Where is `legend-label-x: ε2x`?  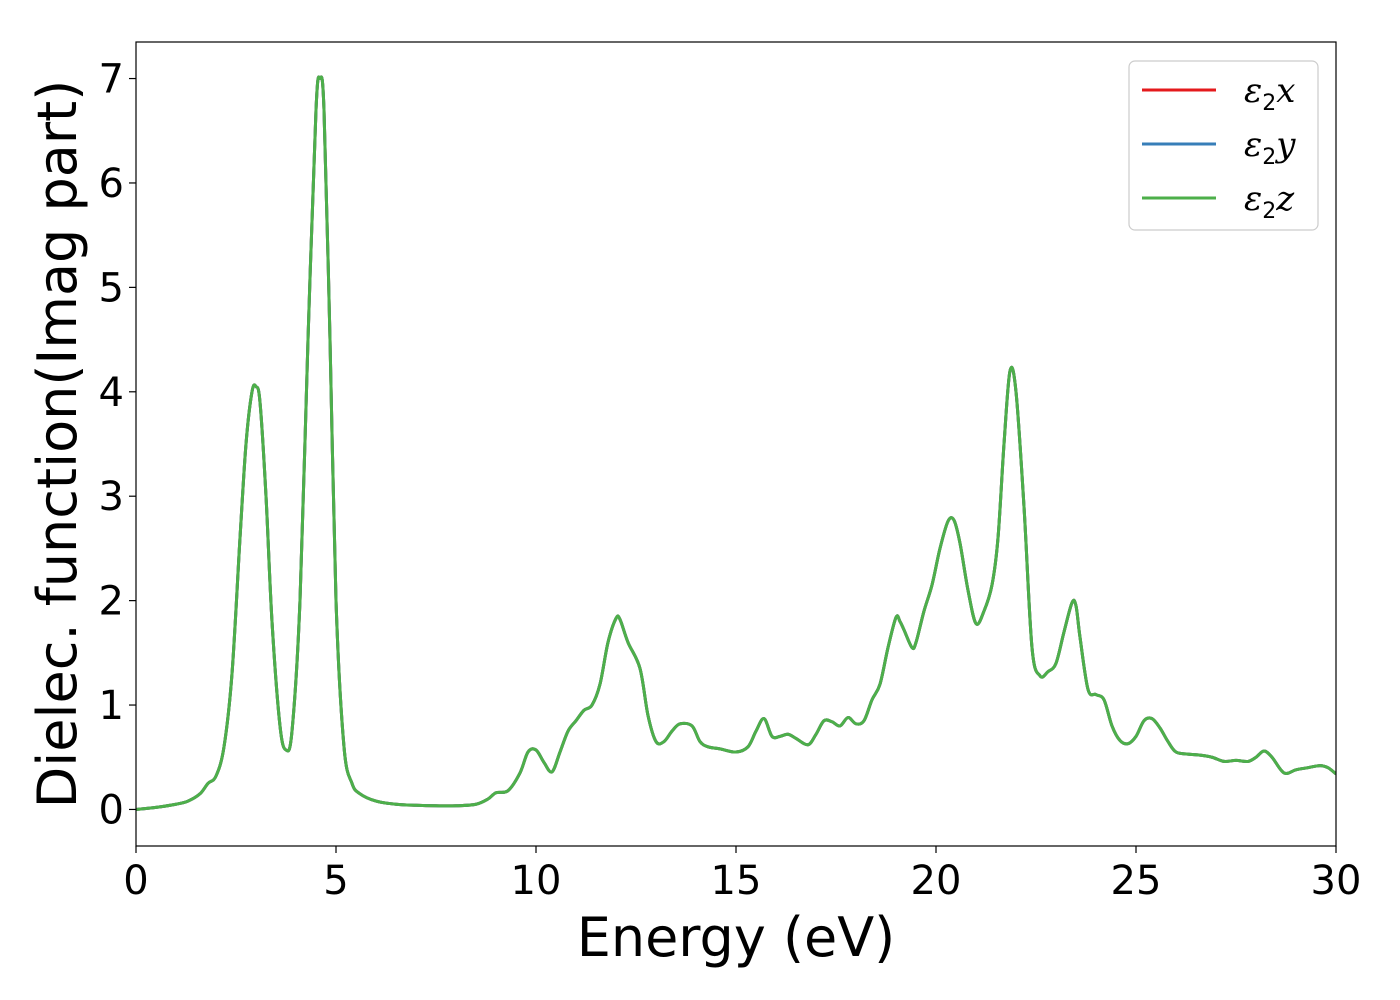
legend-label-x: ε2x is located at coordinates (1269, 93).